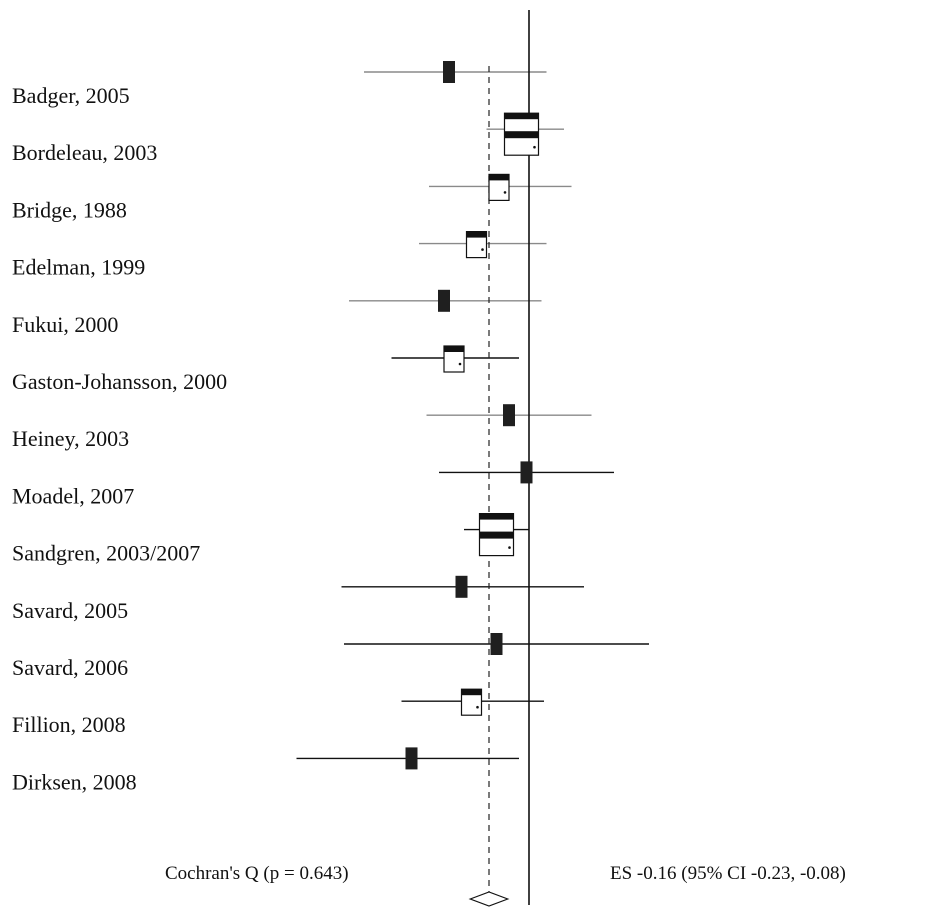 The image size is (931, 910). What do you see at coordinates (106, 553) in the screenshot?
I see `study-label: Sandgren, 2003/2007` at bounding box center [106, 553].